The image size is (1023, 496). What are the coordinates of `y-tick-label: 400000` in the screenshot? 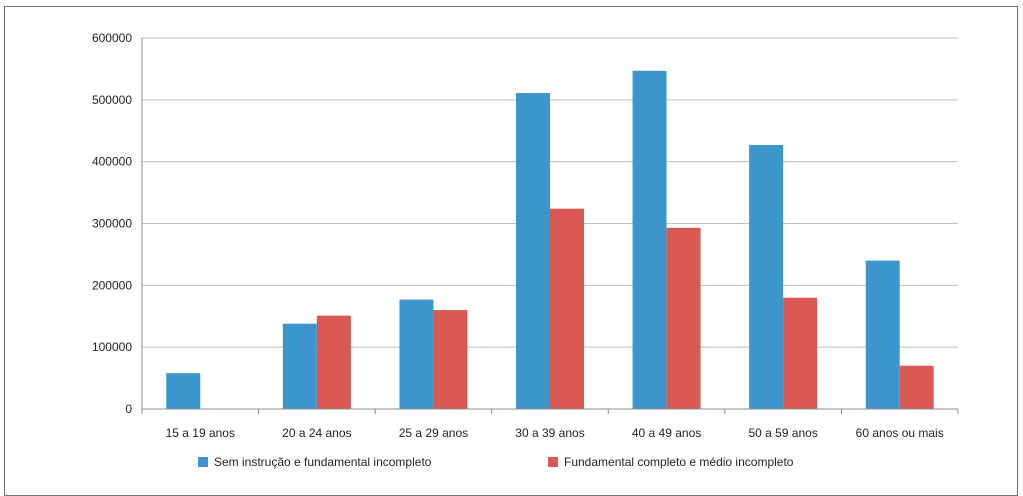 It's located at (112, 162).